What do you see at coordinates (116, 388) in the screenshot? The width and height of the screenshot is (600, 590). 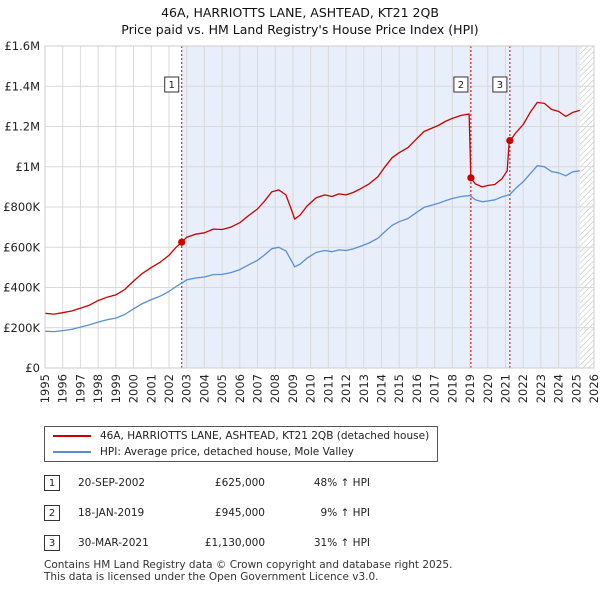 I see `x-tick-label: 1999` at bounding box center [116, 388].